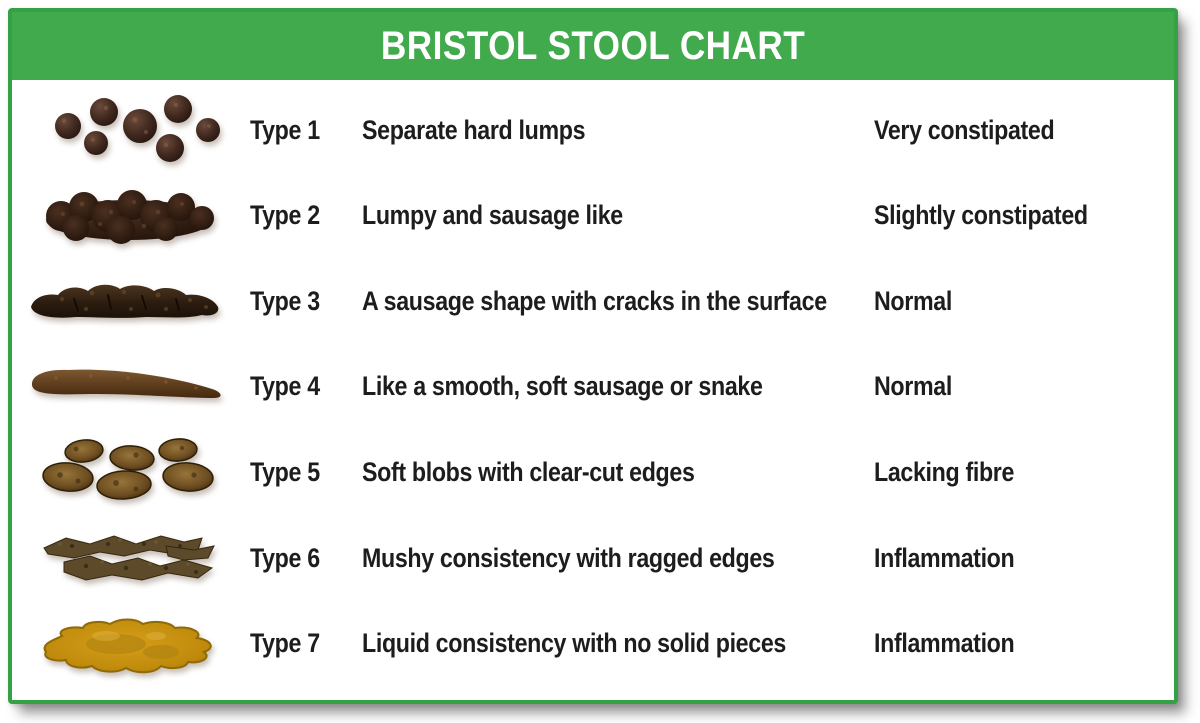 The image size is (1200, 723). Describe the element at coordinates (285, 386) in the screenshot. I see `type-label: Type 4` at that location.